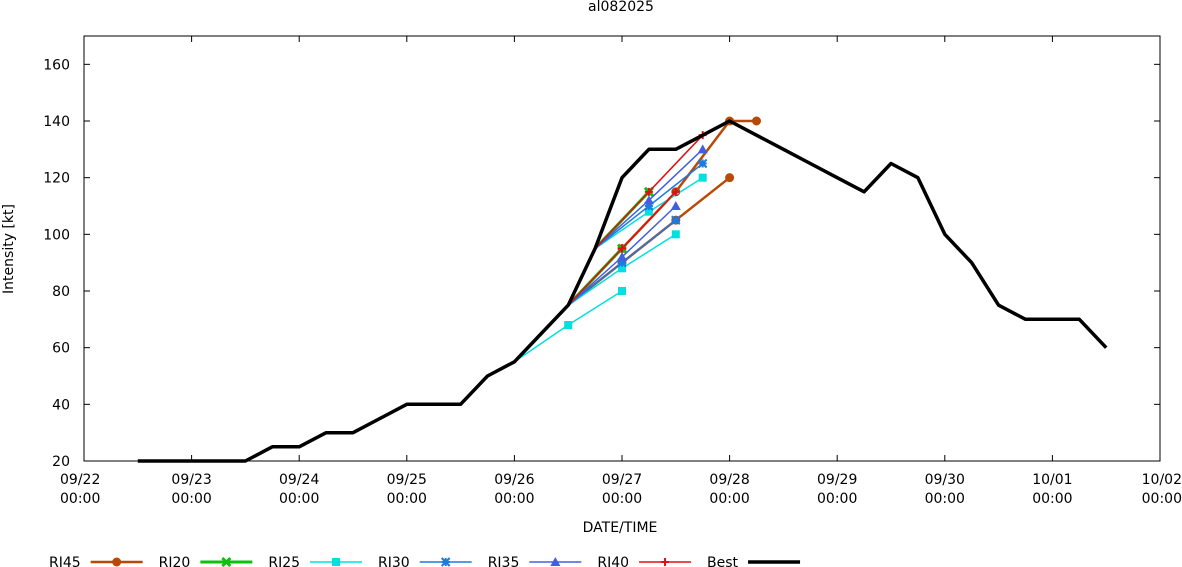 Image resolution: width=1182 pixels, height=567 pixels. What do you see at coordinates (61, 405) in the screenshot?
I see `y-tick-label: 40` at bounding box center [61, 405].